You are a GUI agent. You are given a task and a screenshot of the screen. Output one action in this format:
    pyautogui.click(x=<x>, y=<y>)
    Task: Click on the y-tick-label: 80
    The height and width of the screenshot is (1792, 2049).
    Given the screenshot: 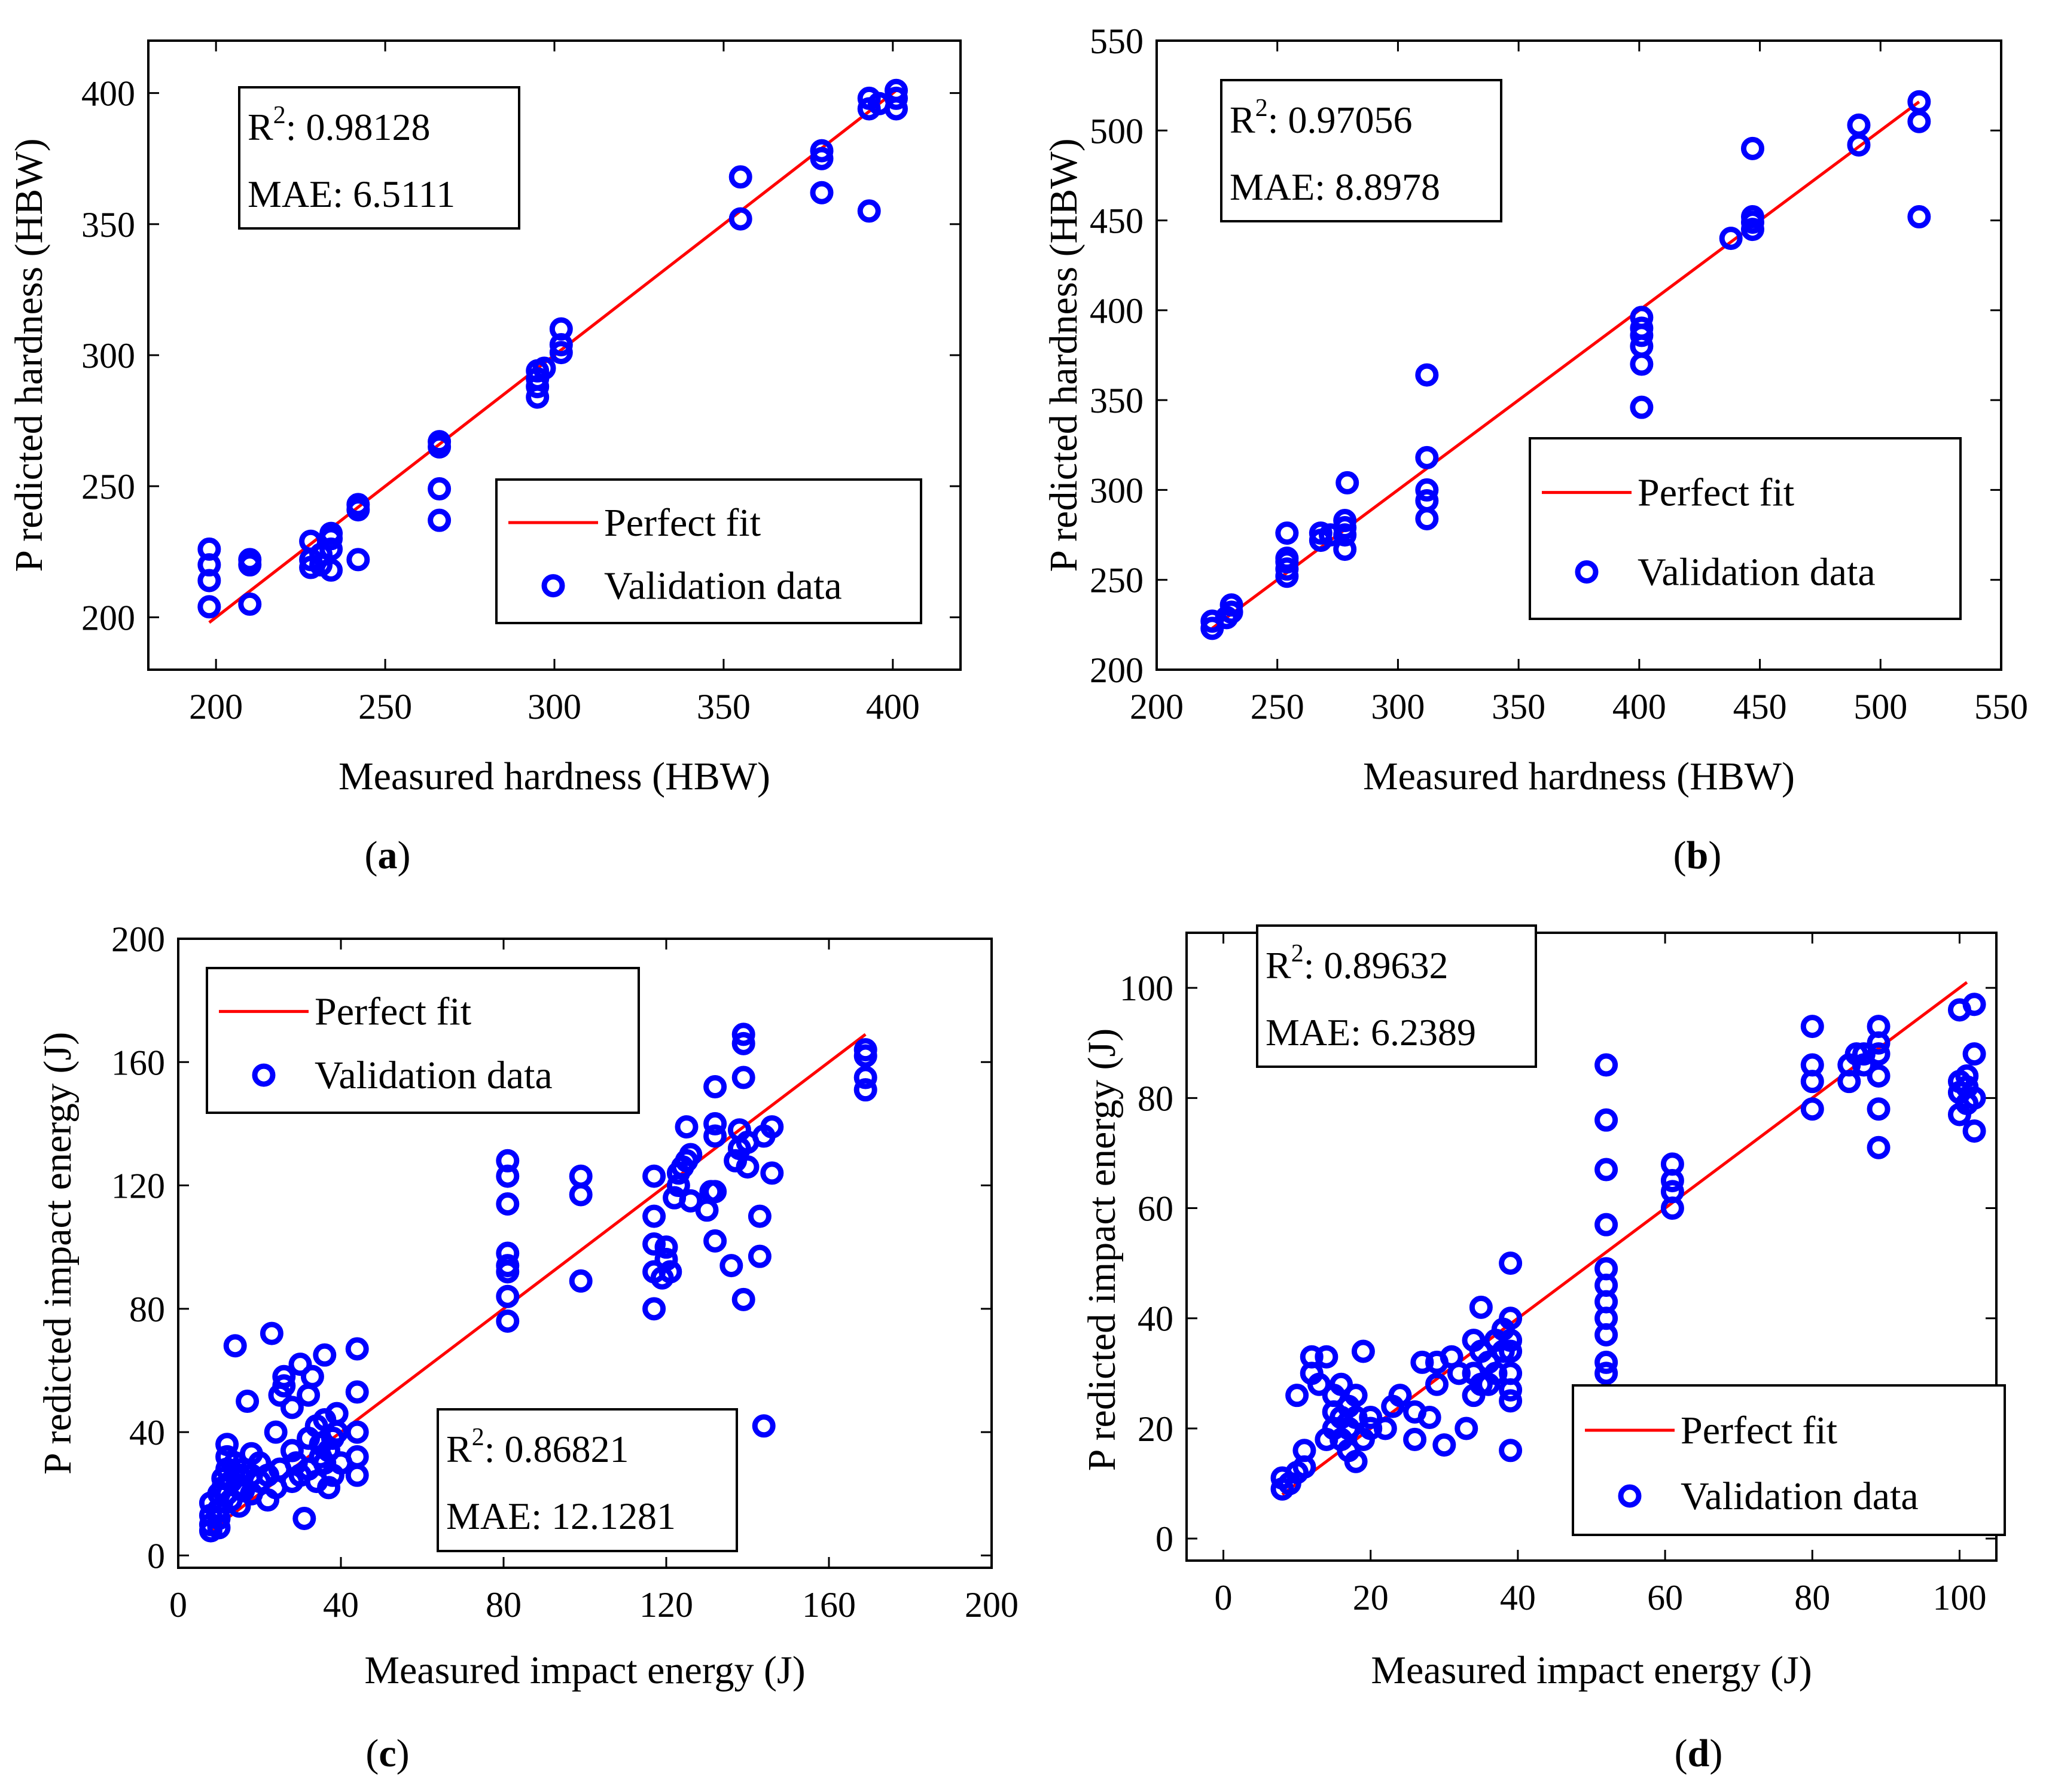 What is the action you would take?
    pyautogui.click(x=1155, y=1098)
    